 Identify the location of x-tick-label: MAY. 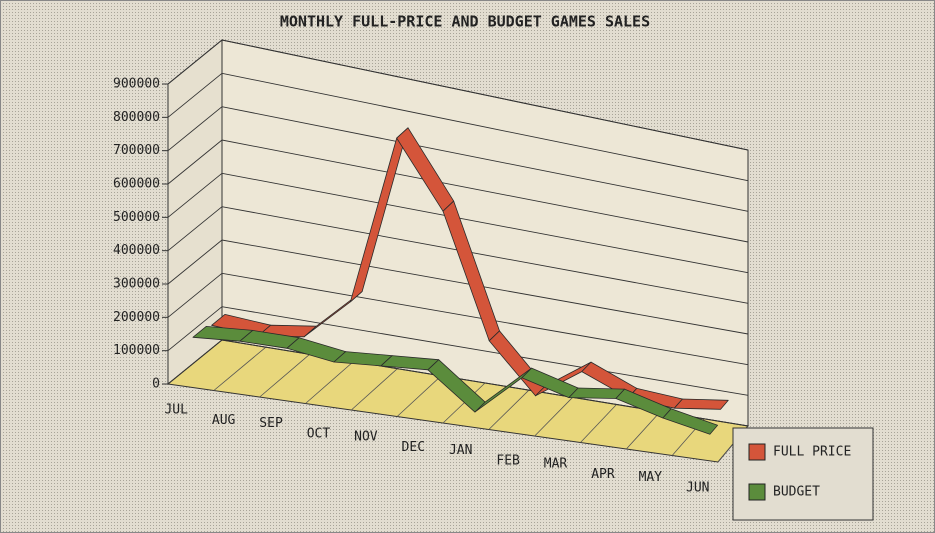
(651, 477).